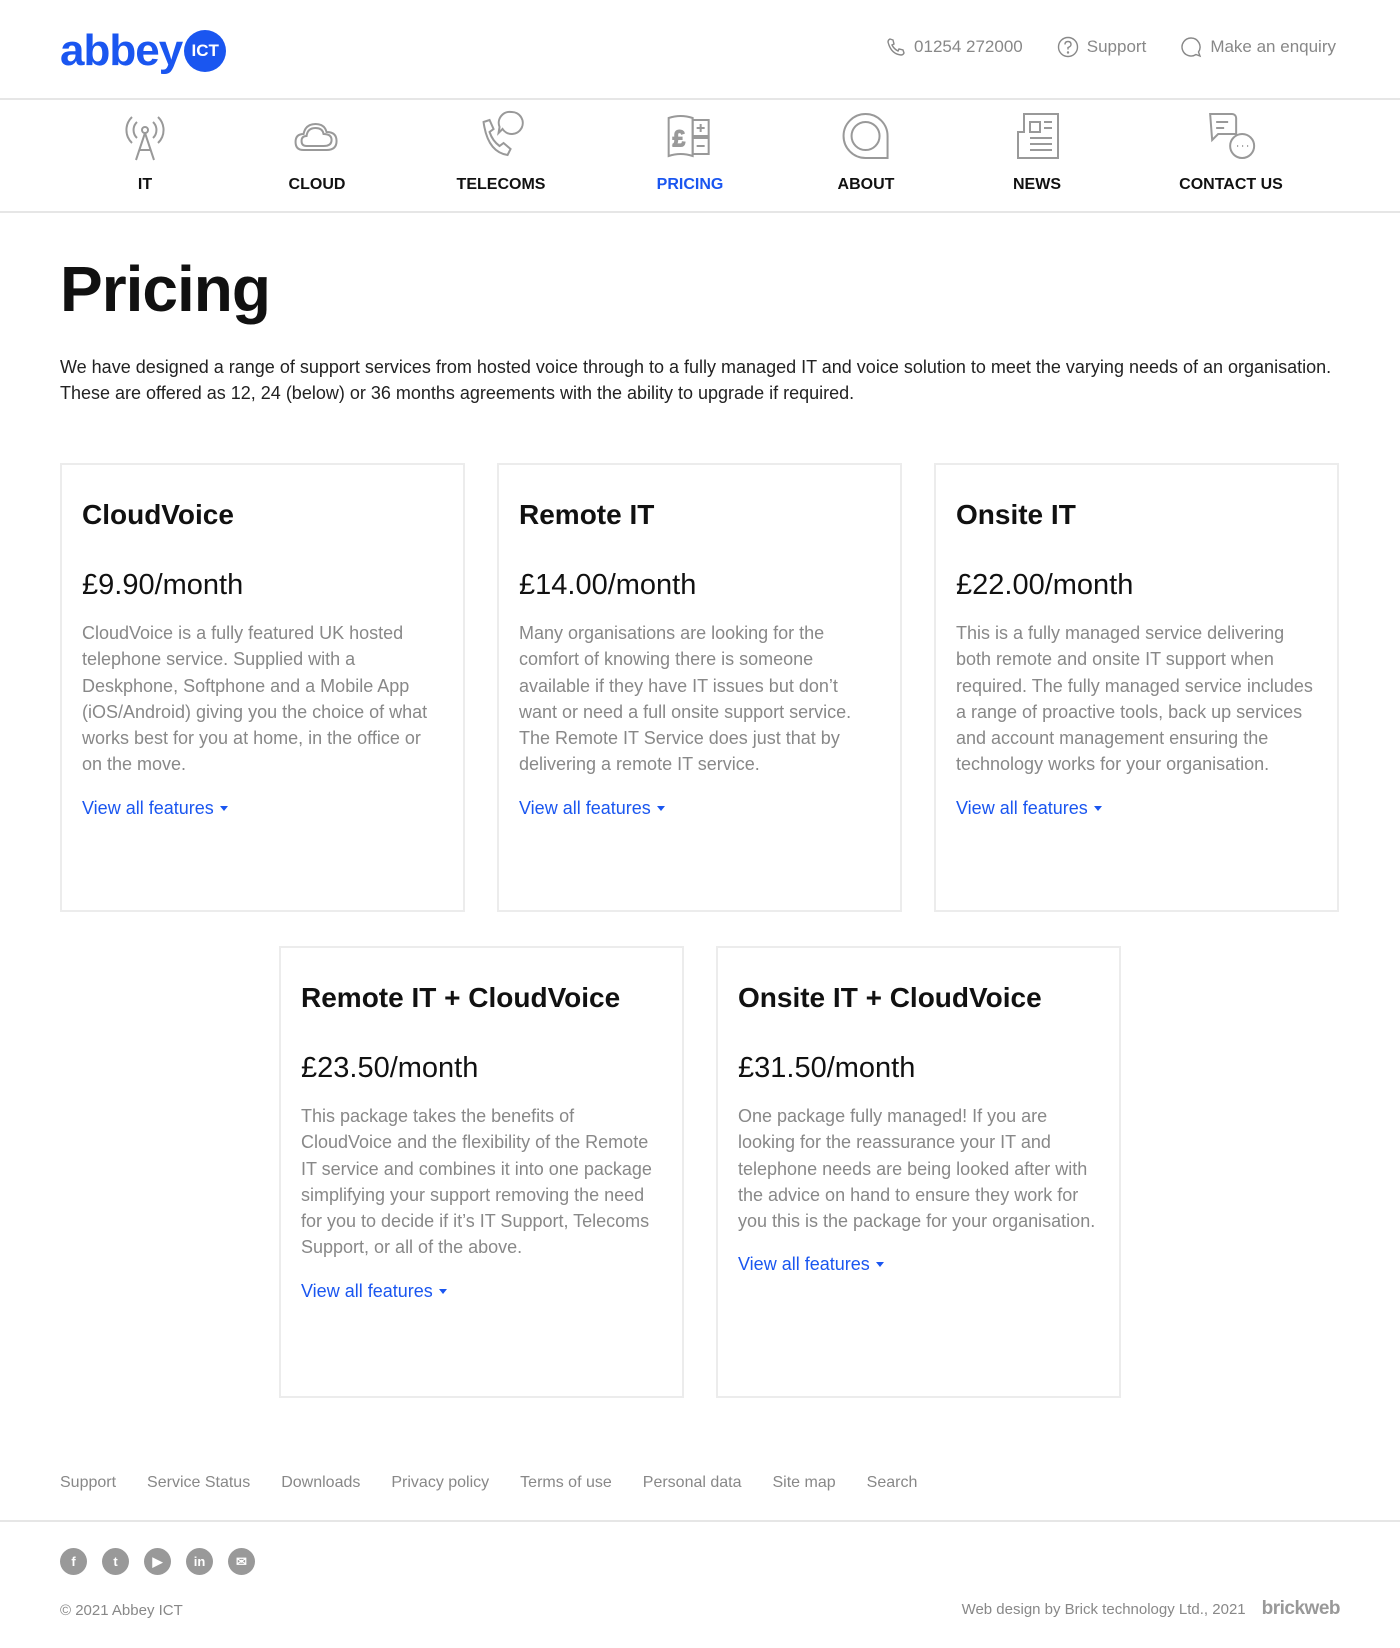 This screenshot has width=1400, height=1648. What do you see at coordinates (1191, 47) in the screenshot?
I see `chat-bubble-icon` at bounding box center [1191, 47].